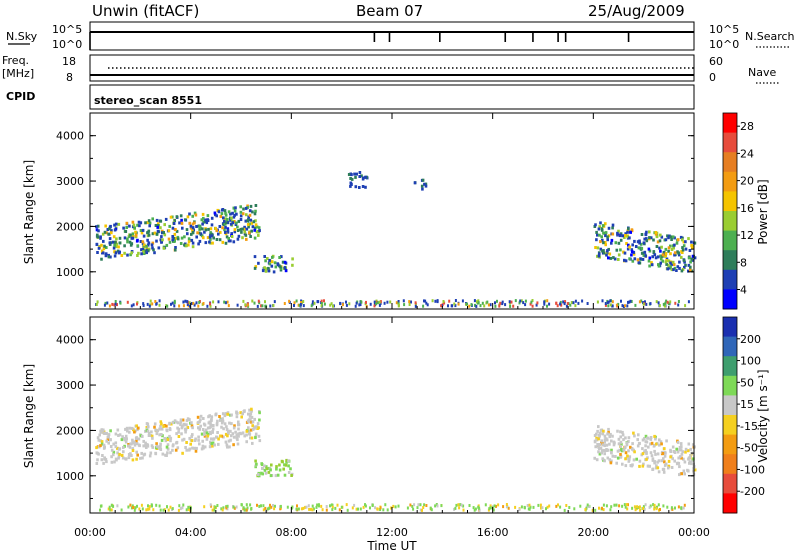 This screenshot has height=554, width=800. What do you see at coordinates (749, 426) in the screenshot?
I see `colorbar-tick-label: -15` at bounding box center [749, 426].